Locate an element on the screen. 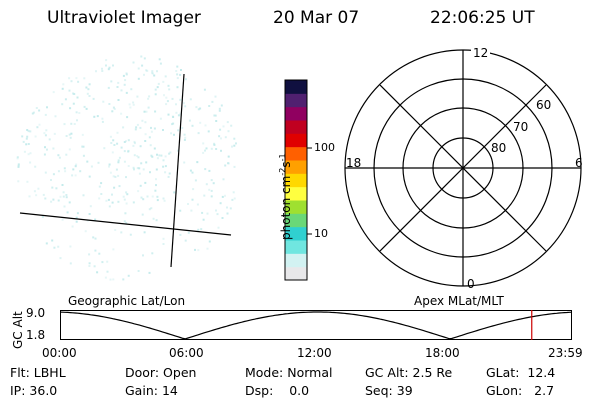 The width and height of the screenshot is (600, 400). geographic-label: Geographic Lat/Lon is located at coordinates (127, 301).